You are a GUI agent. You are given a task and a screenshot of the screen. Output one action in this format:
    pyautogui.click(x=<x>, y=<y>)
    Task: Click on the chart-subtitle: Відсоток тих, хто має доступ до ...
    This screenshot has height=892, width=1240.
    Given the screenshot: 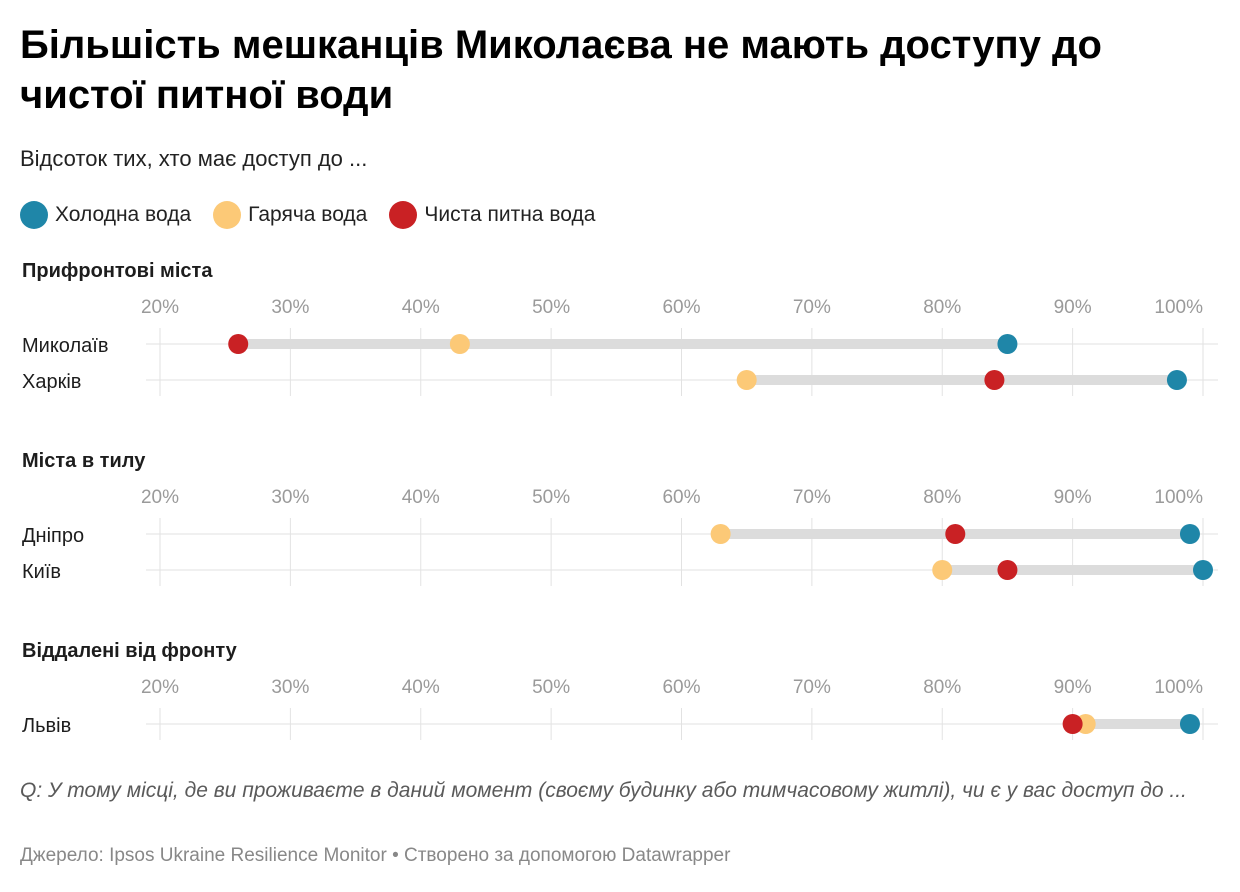 What is the action you would take?
    pyautogui.click(x=194, y=158)
    